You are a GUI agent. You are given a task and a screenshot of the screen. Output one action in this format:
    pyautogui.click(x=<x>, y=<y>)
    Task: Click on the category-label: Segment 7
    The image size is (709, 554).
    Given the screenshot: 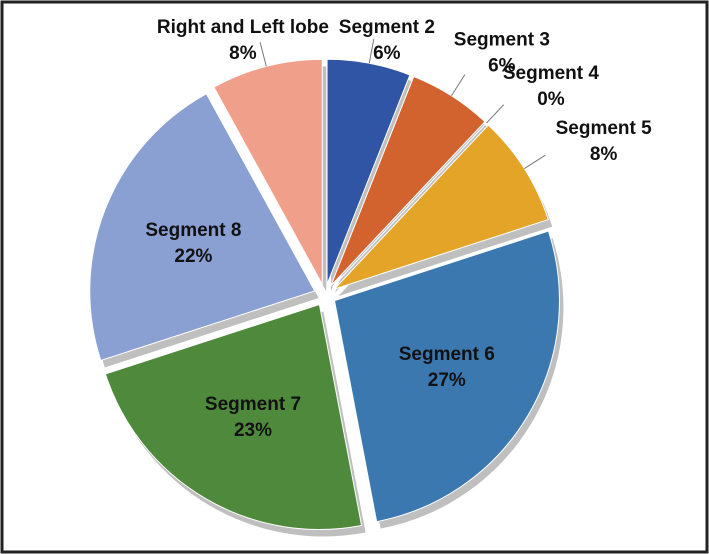 What is the action you would take?
    pyautogui.click(x=253, y=404)
    